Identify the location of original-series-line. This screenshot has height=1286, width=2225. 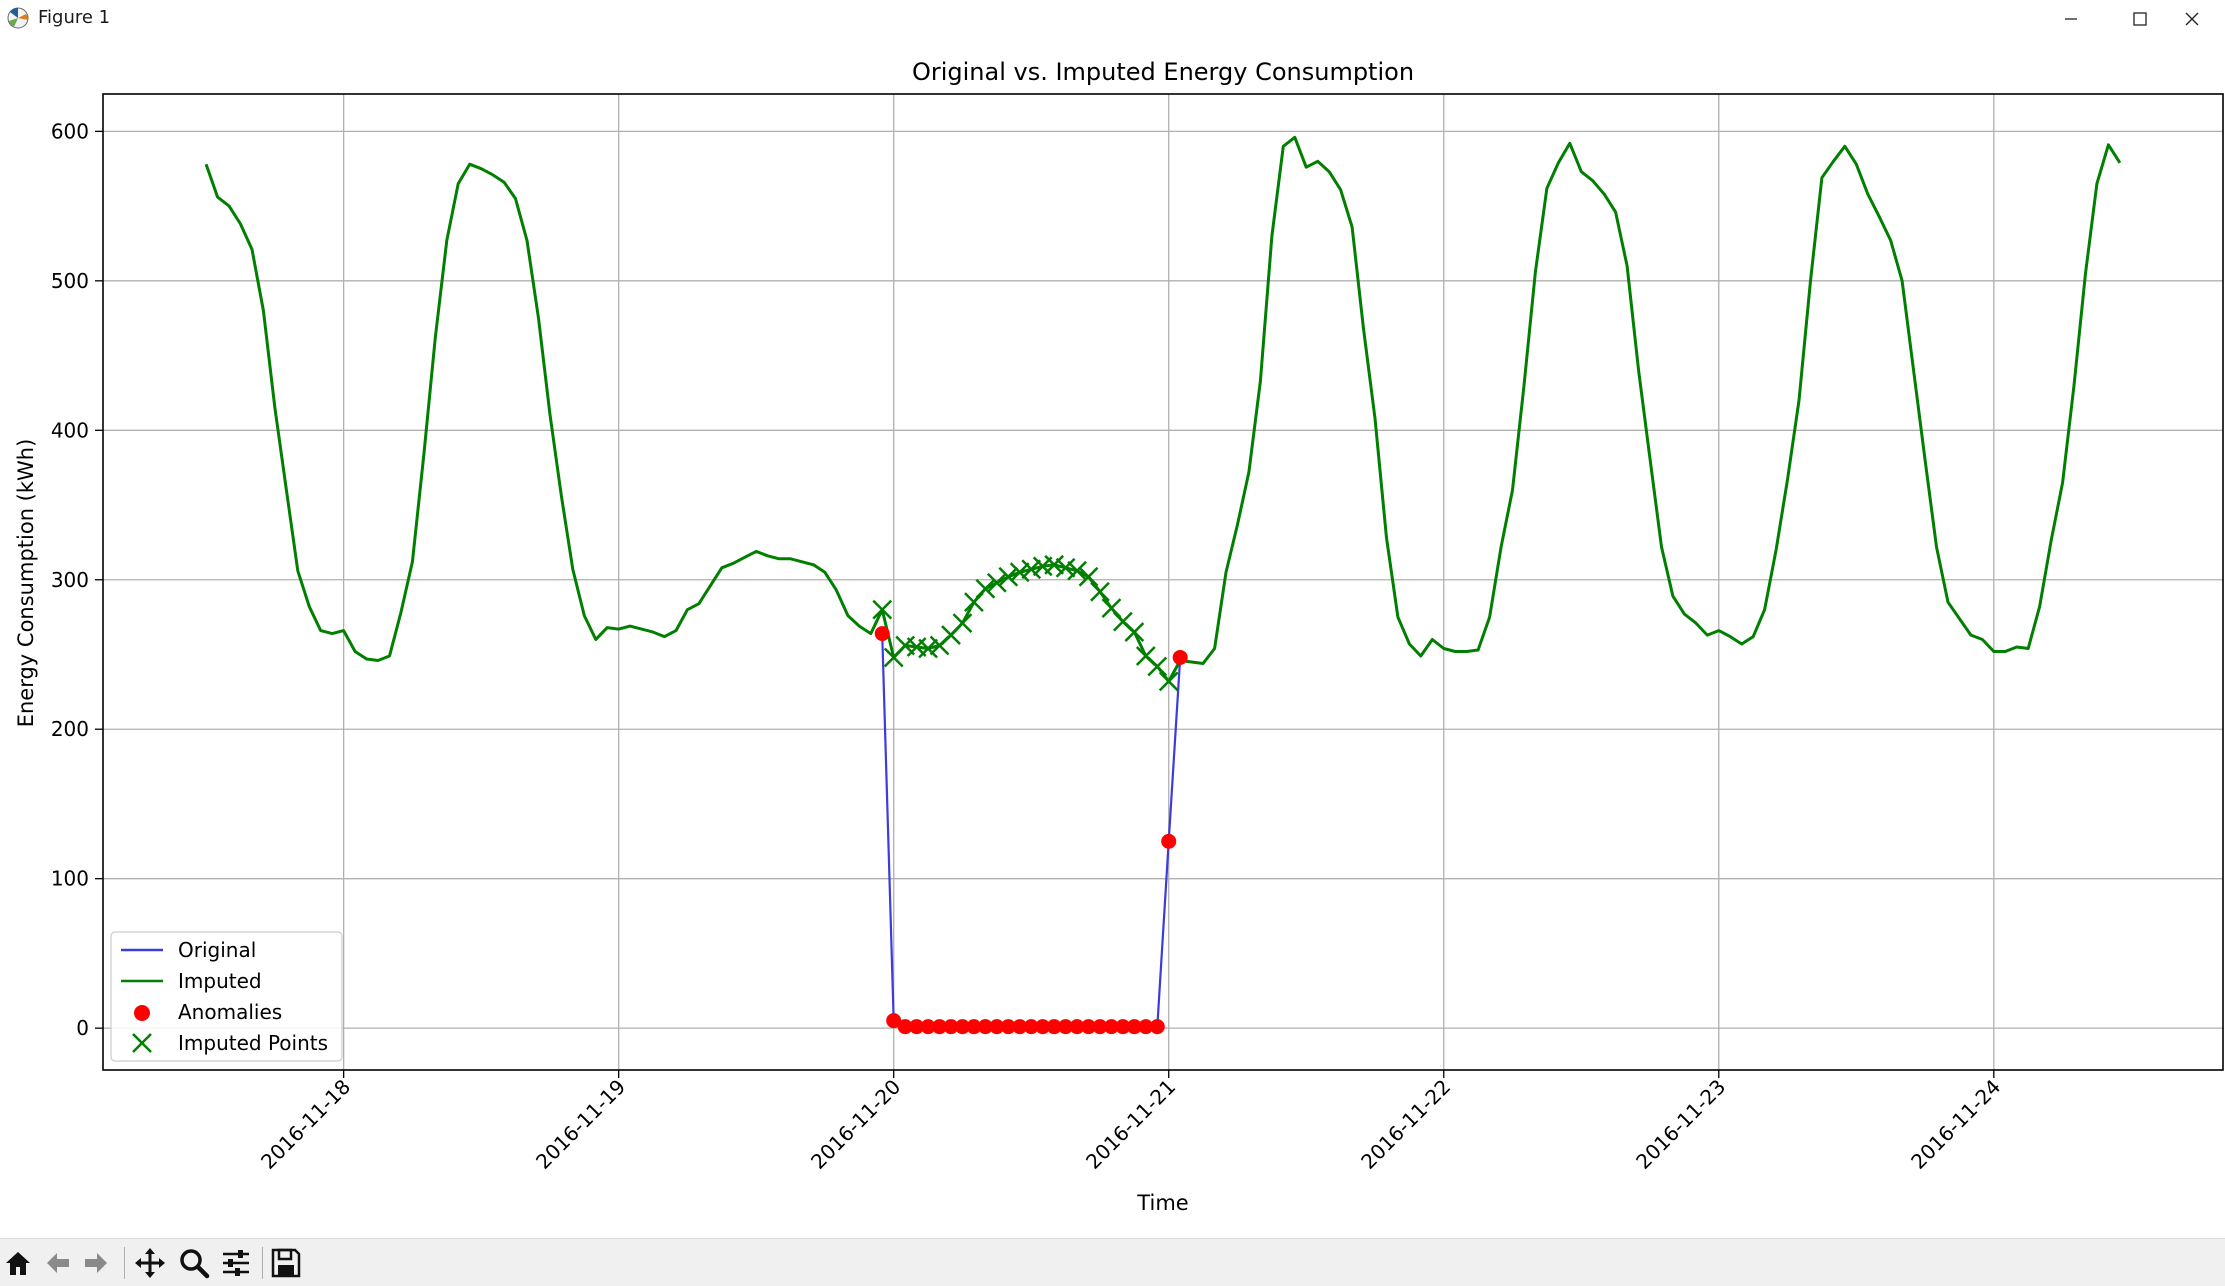
(1031, 830).